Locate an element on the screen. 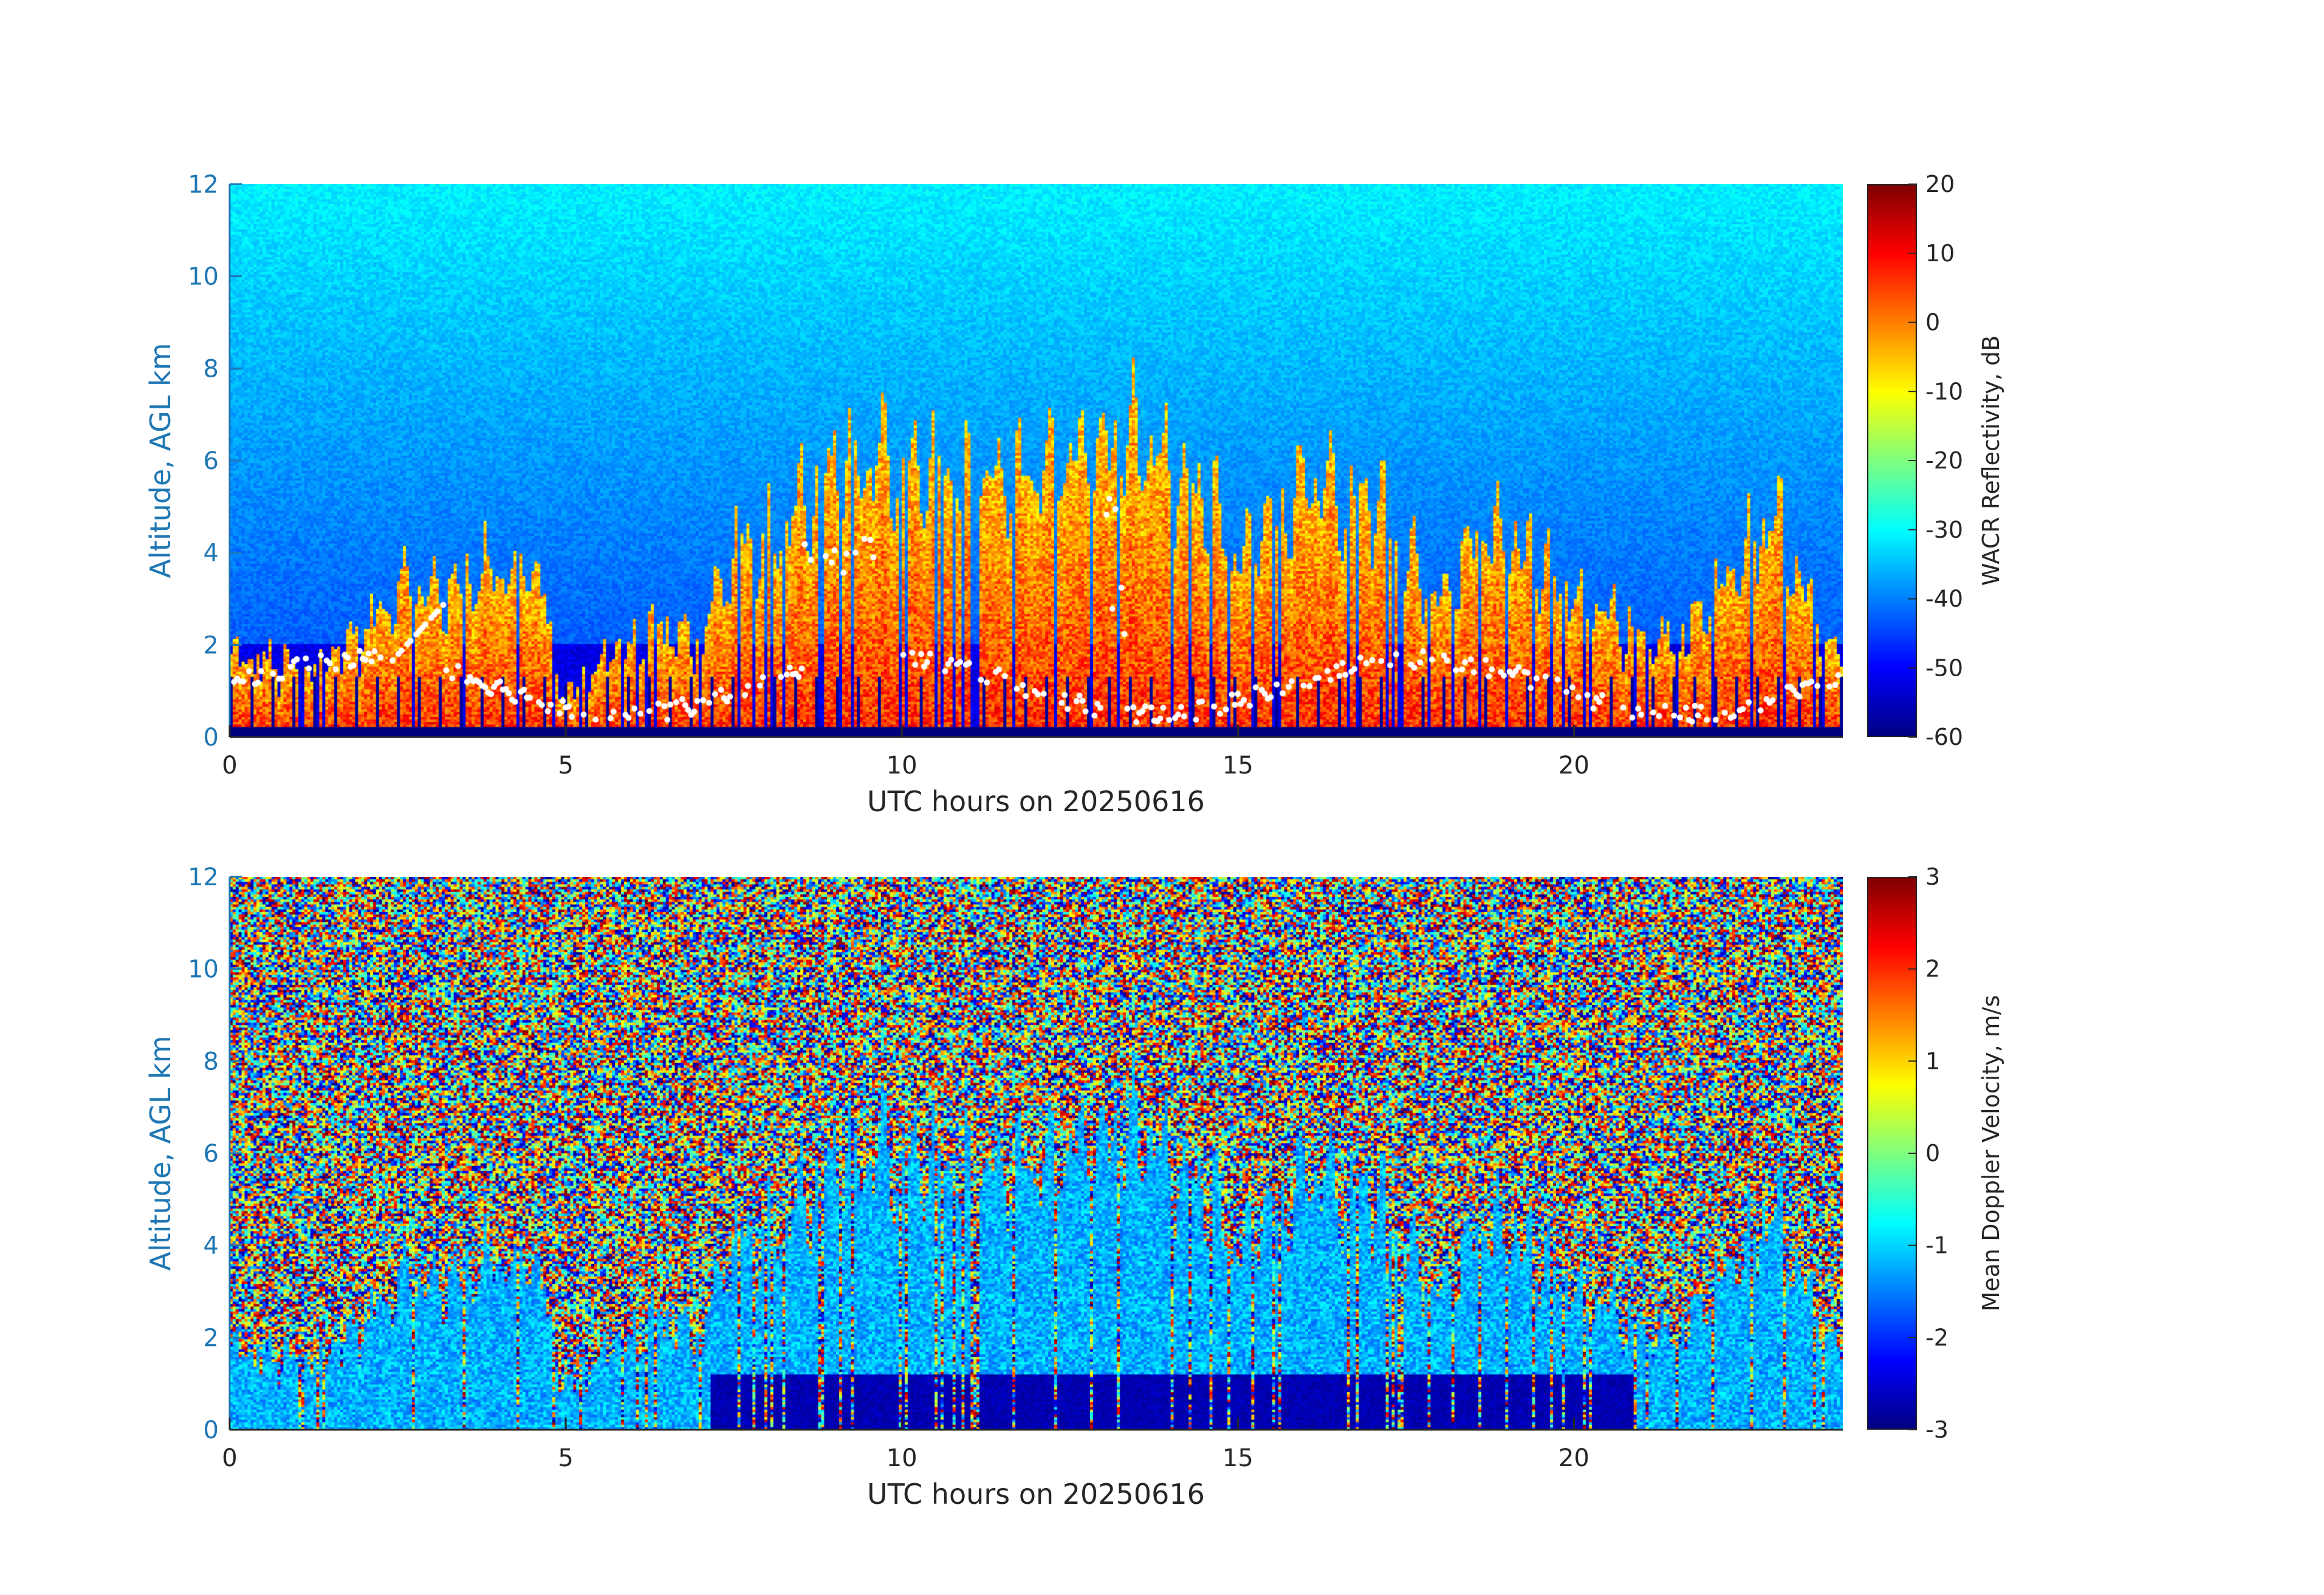 The image size is (2324, 1595). doppler-velocity-x-ticks: 0 5 10 15 20 is located at coordinates (1032, 1445).